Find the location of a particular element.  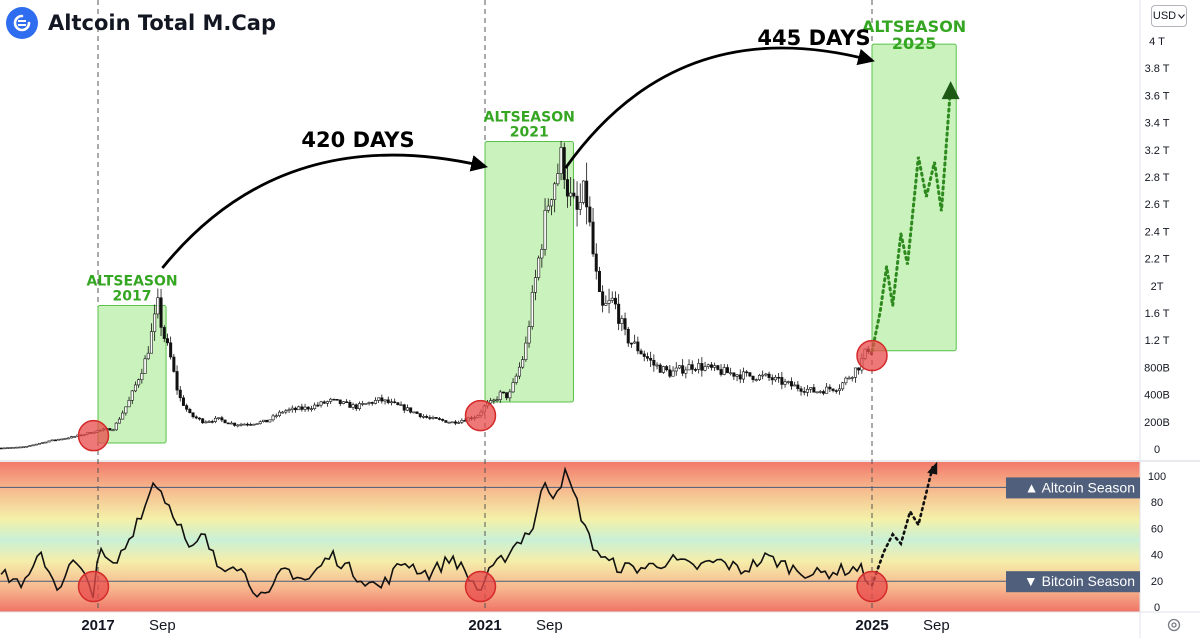

gear-icon is located at coordinates (1174, 625).